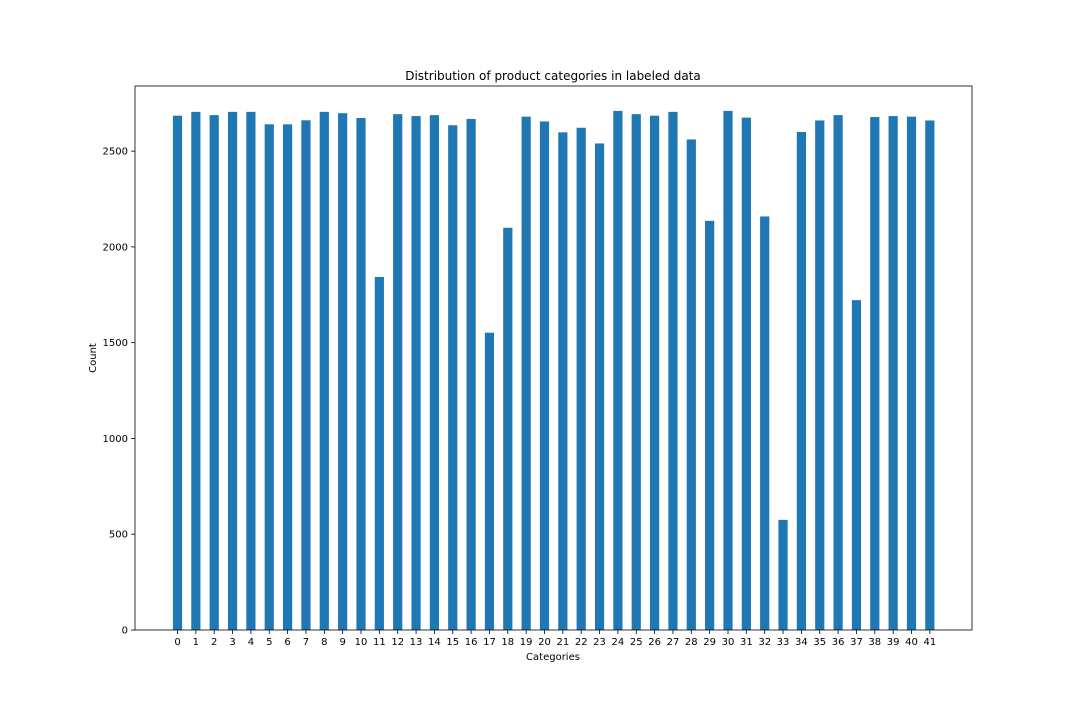 The height and width of the screenshot is (724, 1080). I want to click on x-tick-label: 17, so click(489, 642).